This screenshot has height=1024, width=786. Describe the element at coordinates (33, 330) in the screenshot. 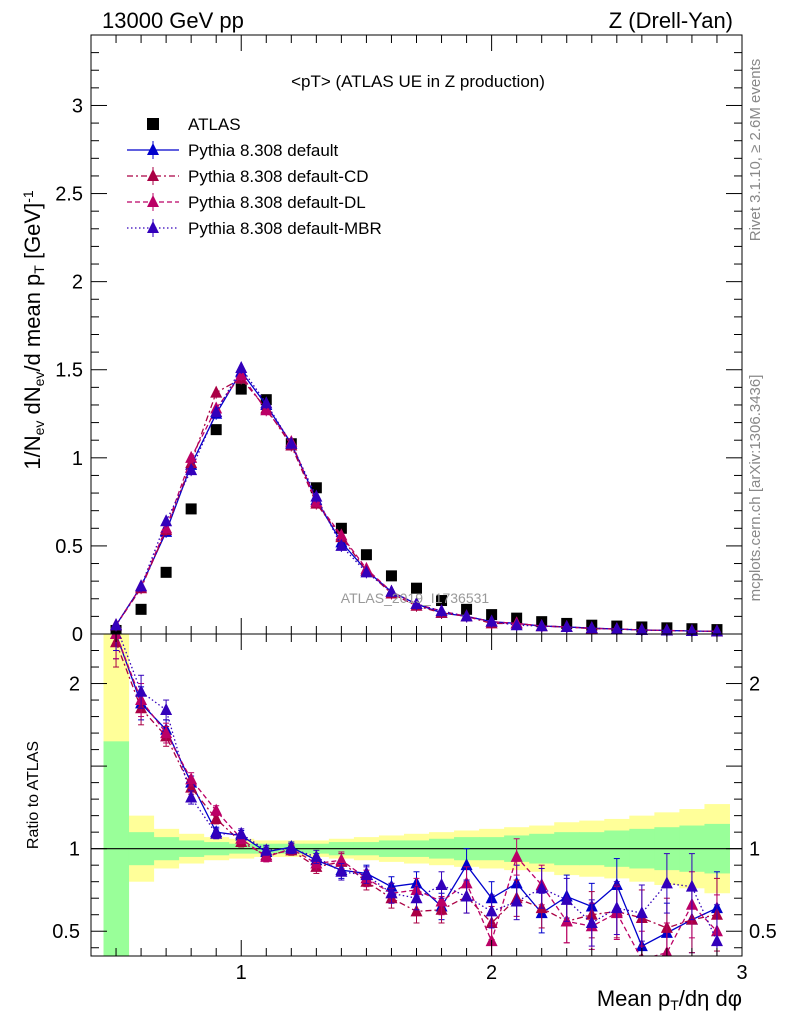

I see `main-ylabel: 1/Nev dNev/d mean pT [GeV]-1` at that location.